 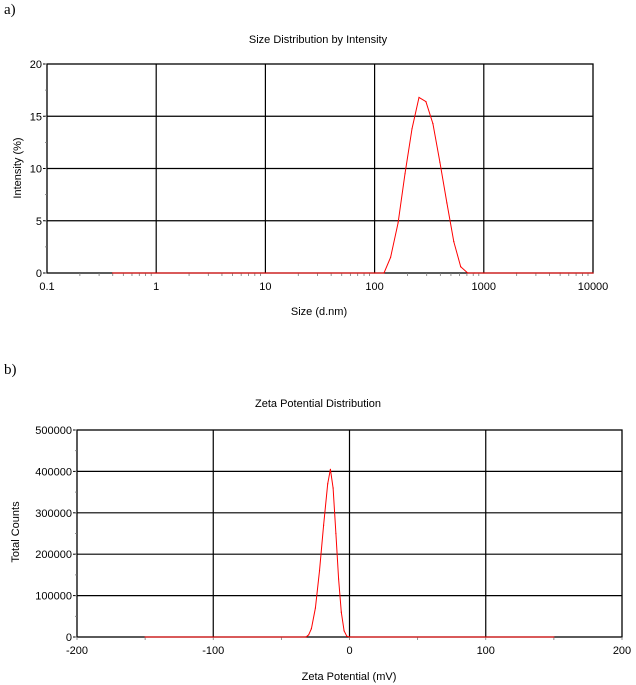 What do you see at coordinates (39, 222) in the screenshot?
I see `y-tick-label: 5` at bounding box center [39, 222].